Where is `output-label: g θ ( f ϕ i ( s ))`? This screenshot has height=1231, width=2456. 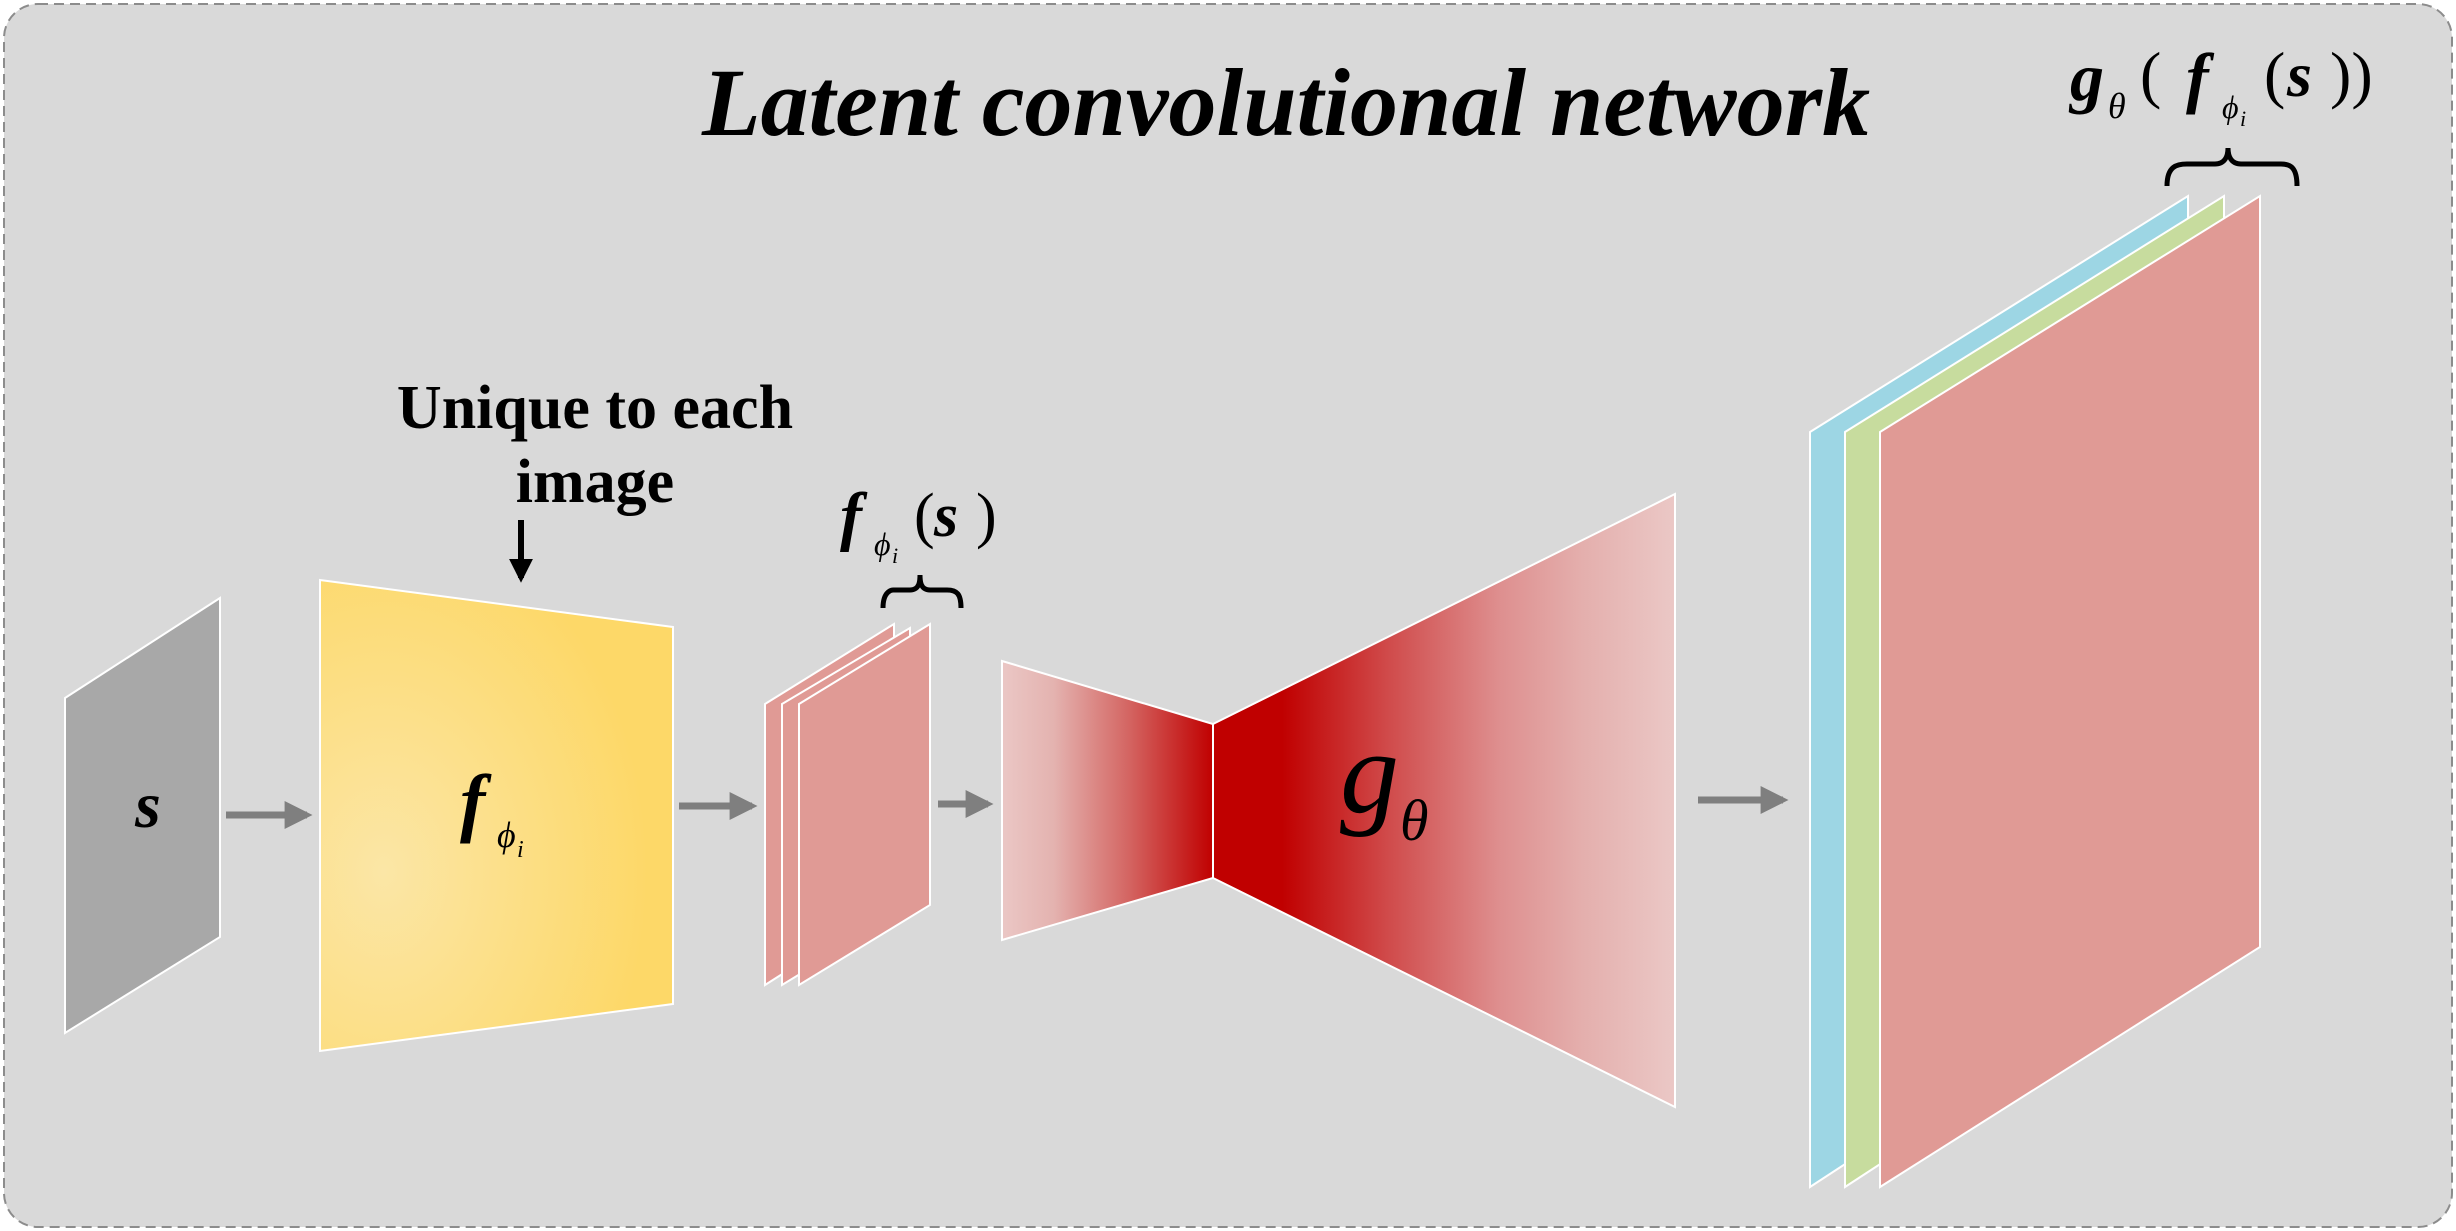
output-label: g θ ( f ϕ i ( s )) is located at coordinates (2220, 85).